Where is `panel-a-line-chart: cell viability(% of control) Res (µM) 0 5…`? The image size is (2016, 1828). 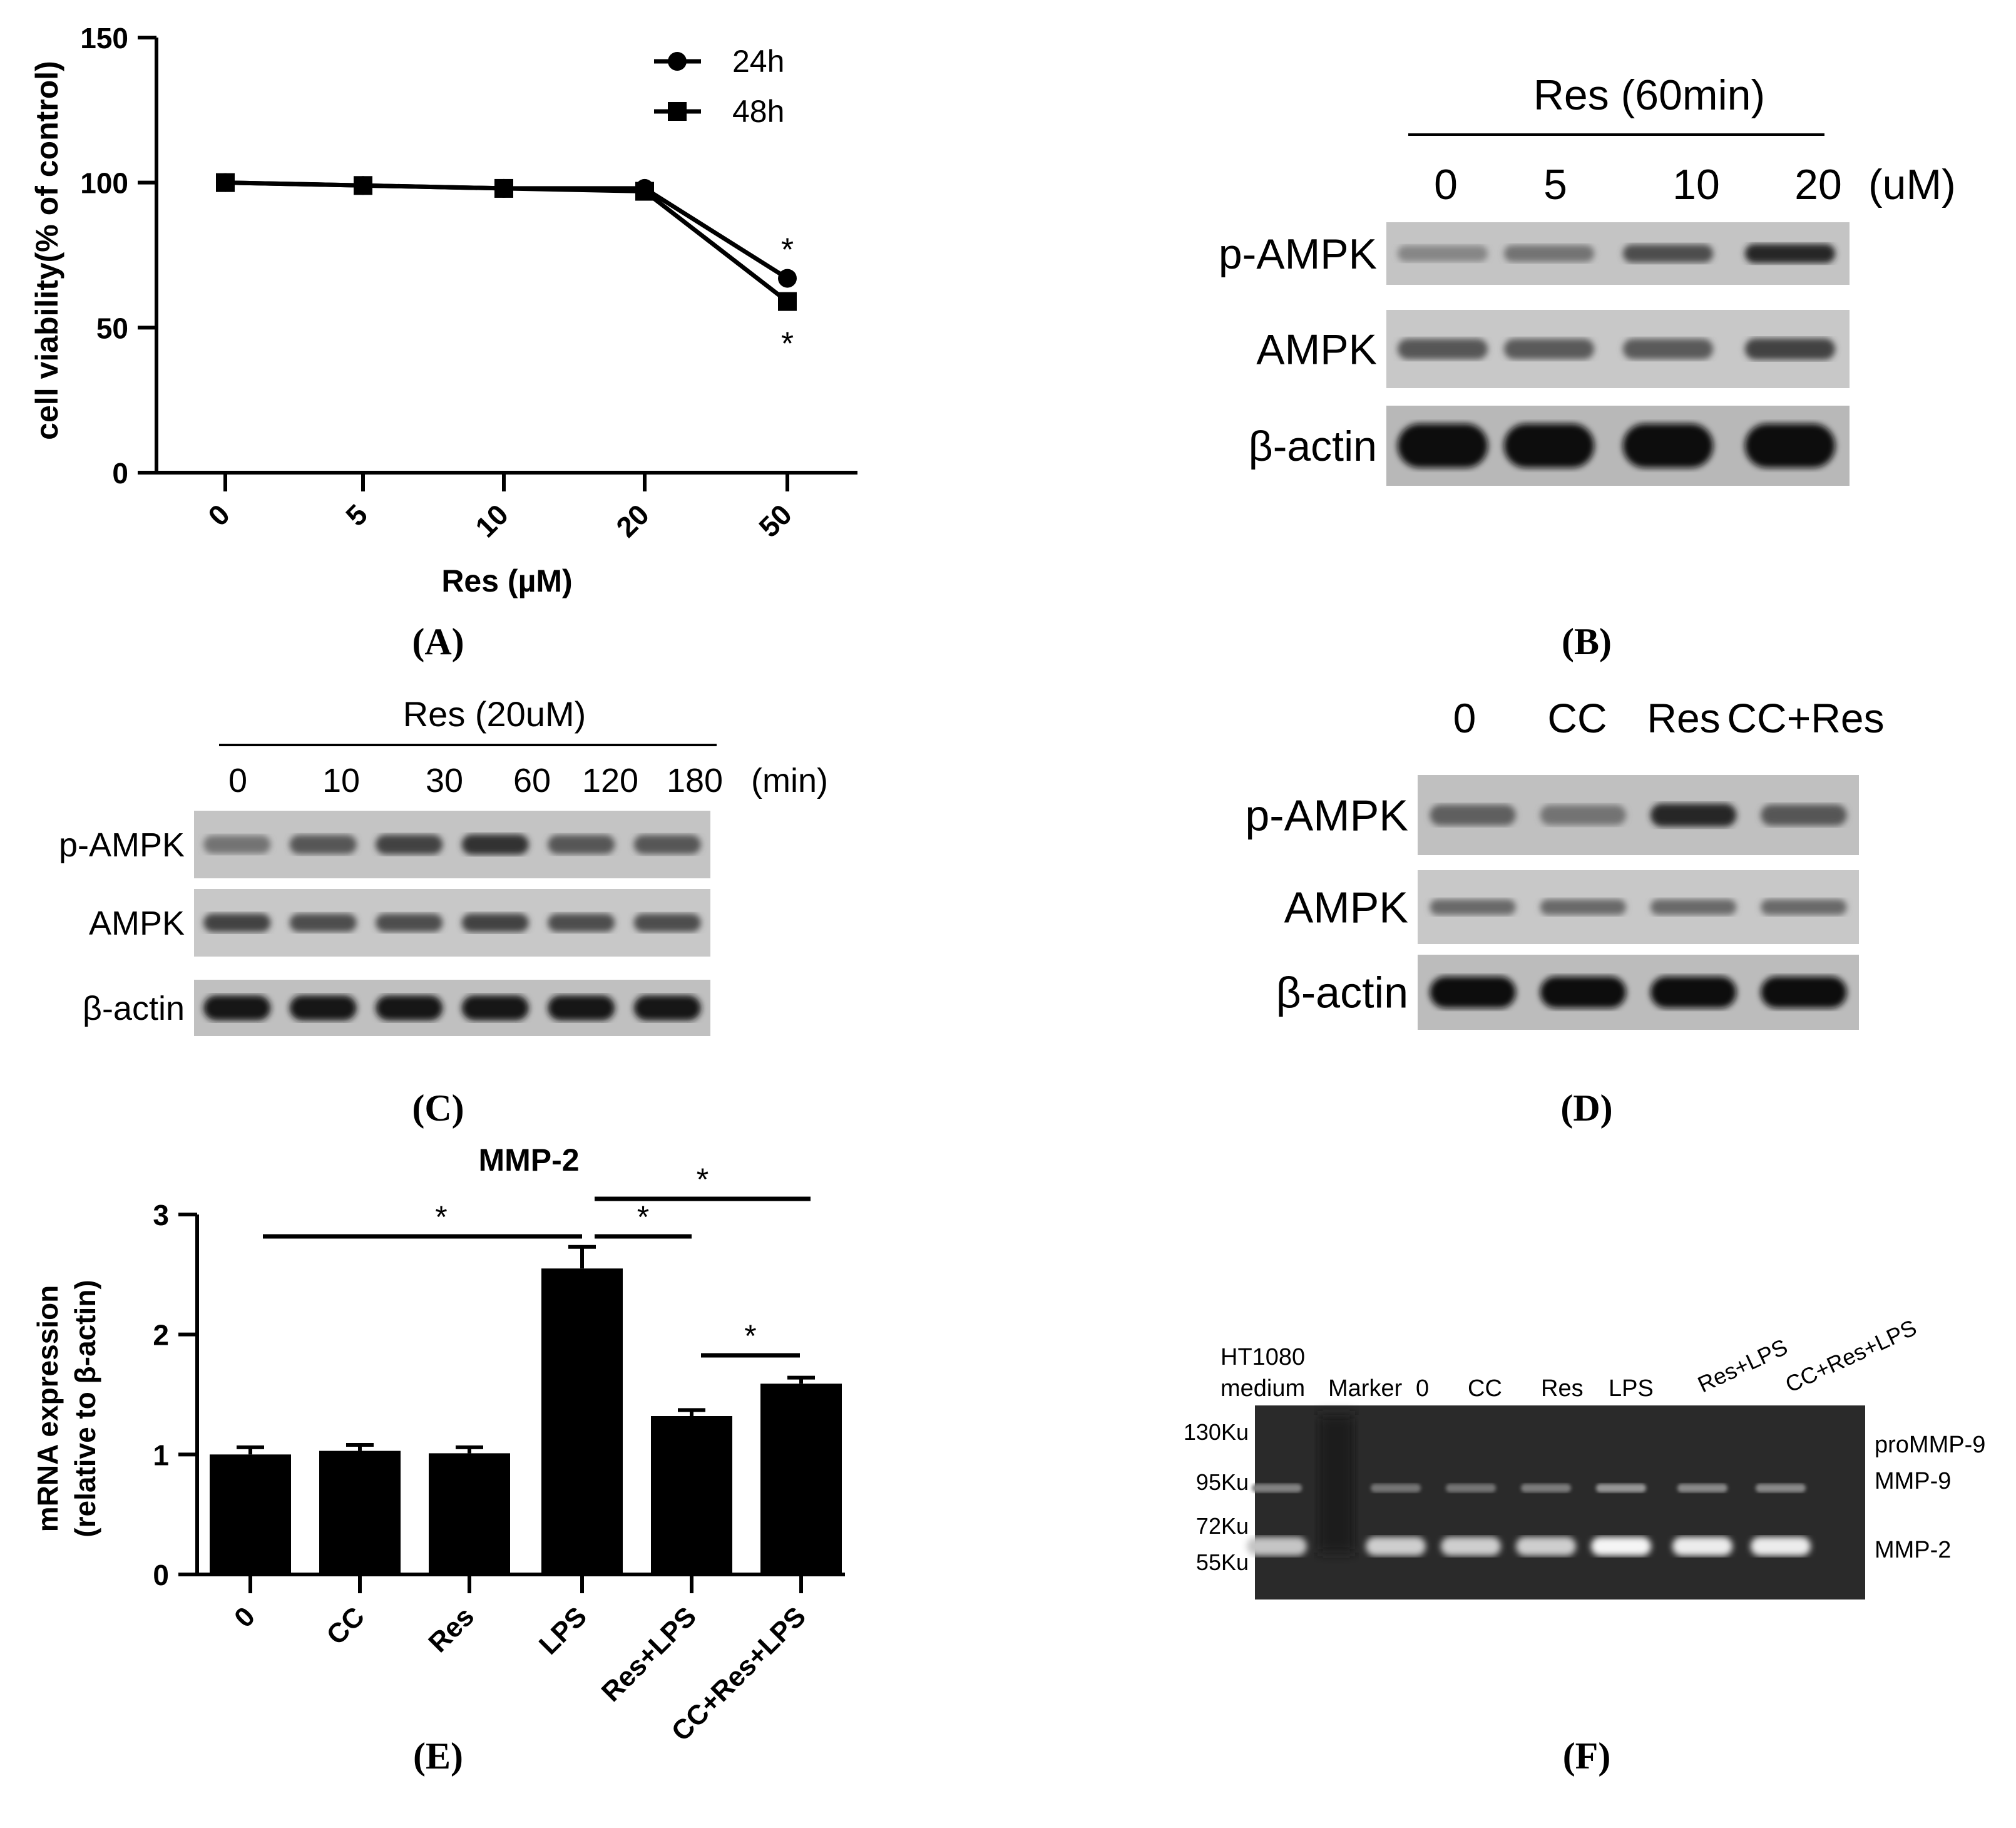 panel-a-line-chart: cell viability(% of control) Res (µM) 0 5… is located at coordinates (443, 342).